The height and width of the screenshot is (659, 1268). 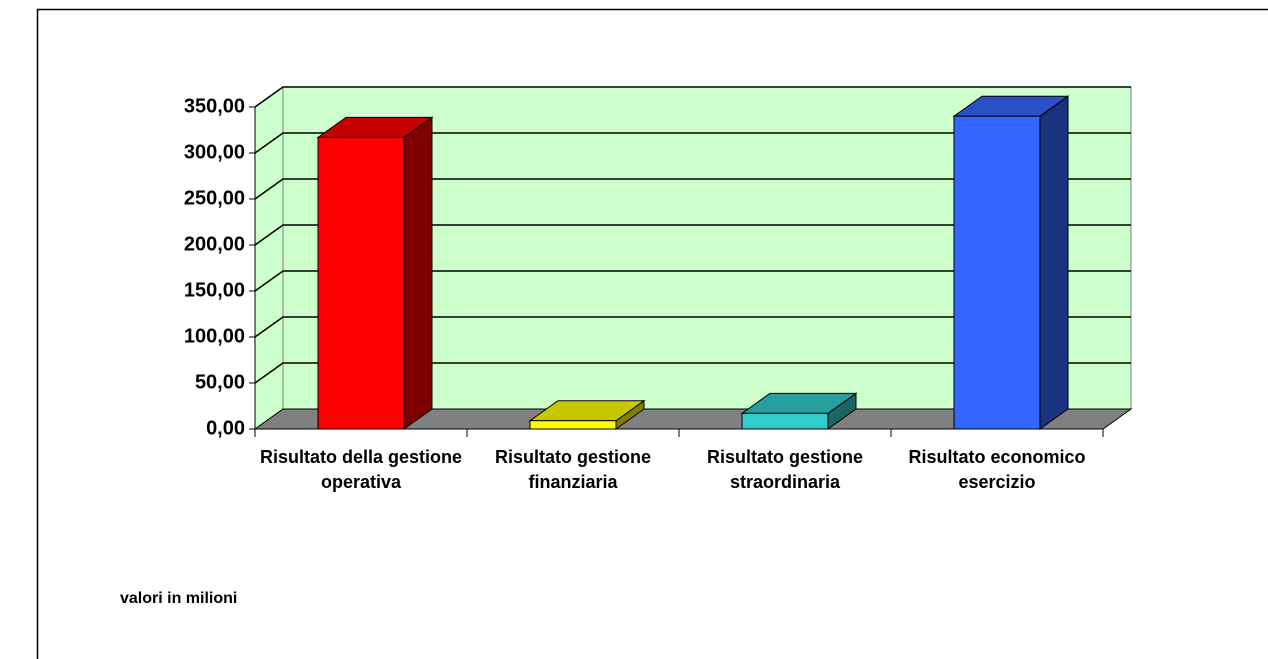 What do you see at coordinates (214, 336) in the screenshot?
I see `y-tick-label: 100,00` at bounding box center [214, 336].